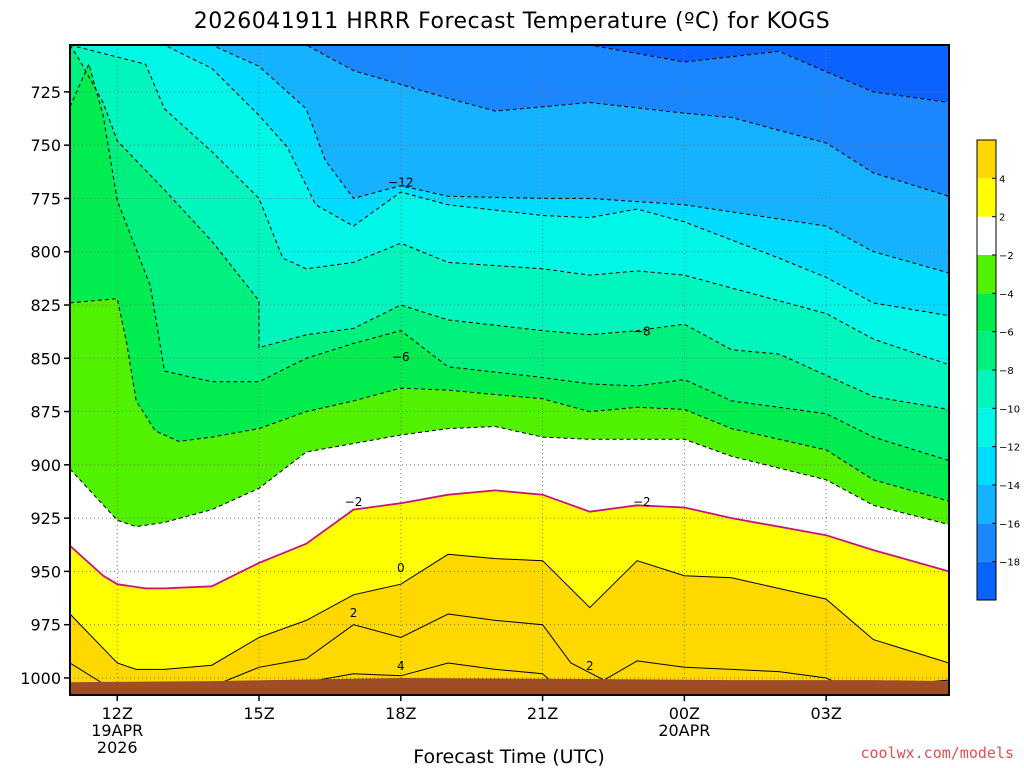 Image resolution: width=1024 pixels, height=768 pixels. What do you see at coordinates (45, 252) in the screenshot?
I see `y-tick-label: 800` at bounding box center [45, 252].